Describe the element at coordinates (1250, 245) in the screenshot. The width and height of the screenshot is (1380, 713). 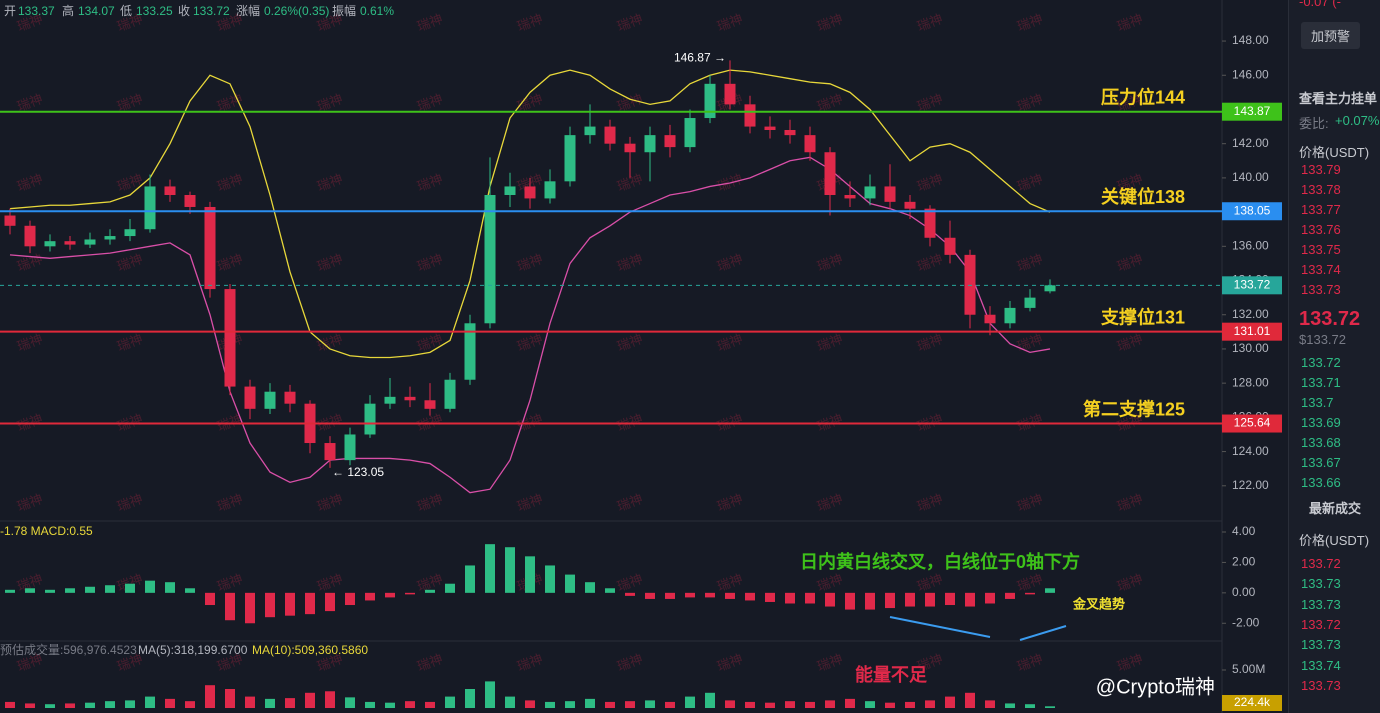
I see `y-tick-label: 136.00` at that location.